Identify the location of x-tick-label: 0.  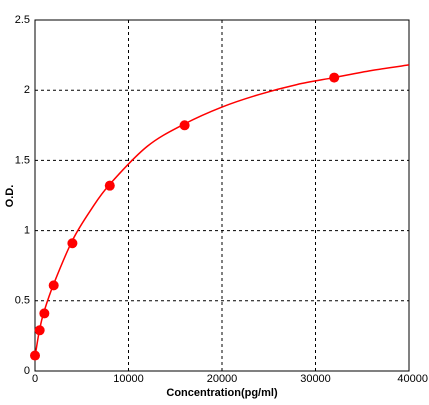
(35, 379).